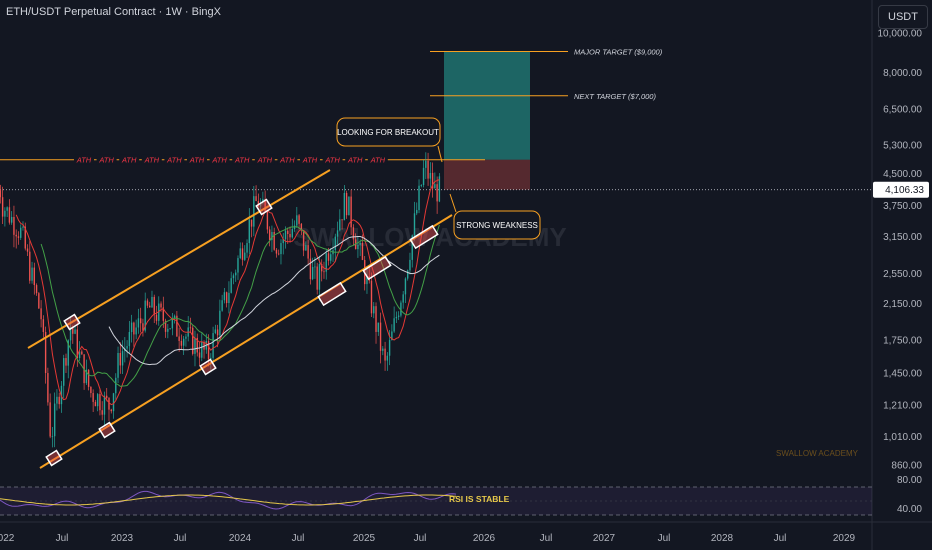 This screenshot has width=932, height=550. I want to click on time-tick: 2025, so click(364, 538).